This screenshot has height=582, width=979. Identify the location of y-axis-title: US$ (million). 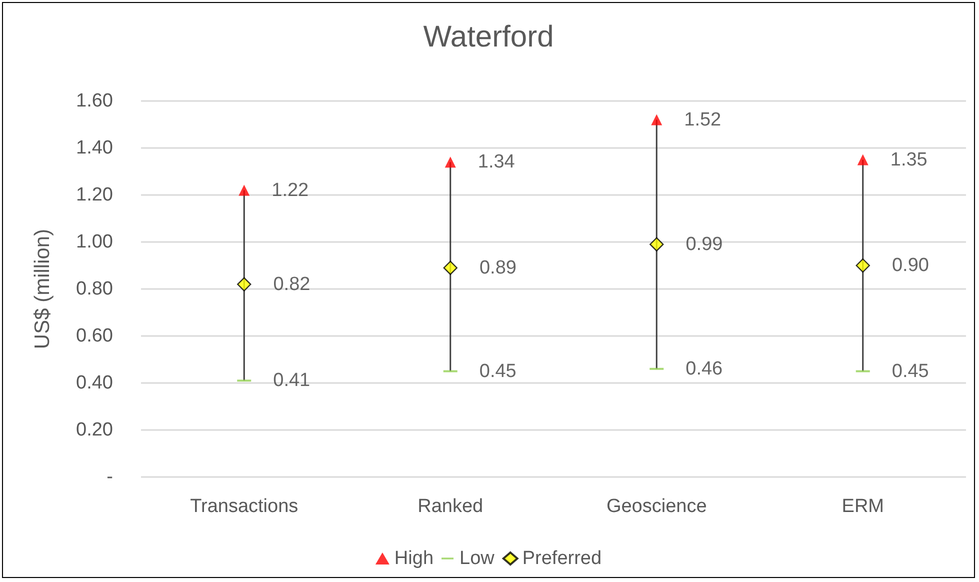
(42, 289).